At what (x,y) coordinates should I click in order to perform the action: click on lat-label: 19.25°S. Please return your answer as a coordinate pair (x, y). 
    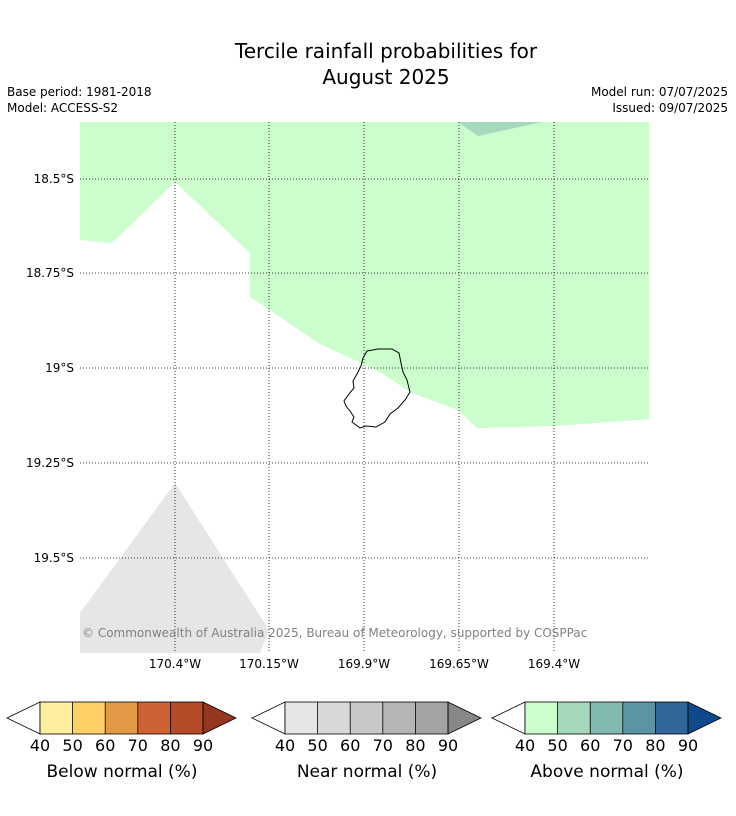
    Looking at the image, I should click on (50, 463).